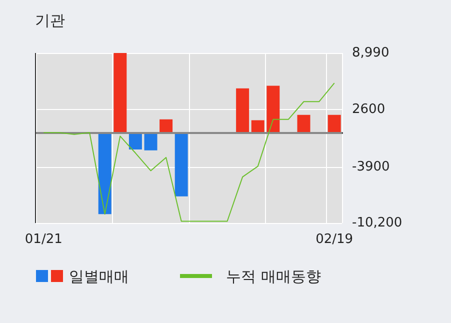 Image resolution: width=451 pixels, height=323 pixels. Describe the element at coordinates (371, 167) in the screenshot. I see `y-tick-label: -3900` at that location.